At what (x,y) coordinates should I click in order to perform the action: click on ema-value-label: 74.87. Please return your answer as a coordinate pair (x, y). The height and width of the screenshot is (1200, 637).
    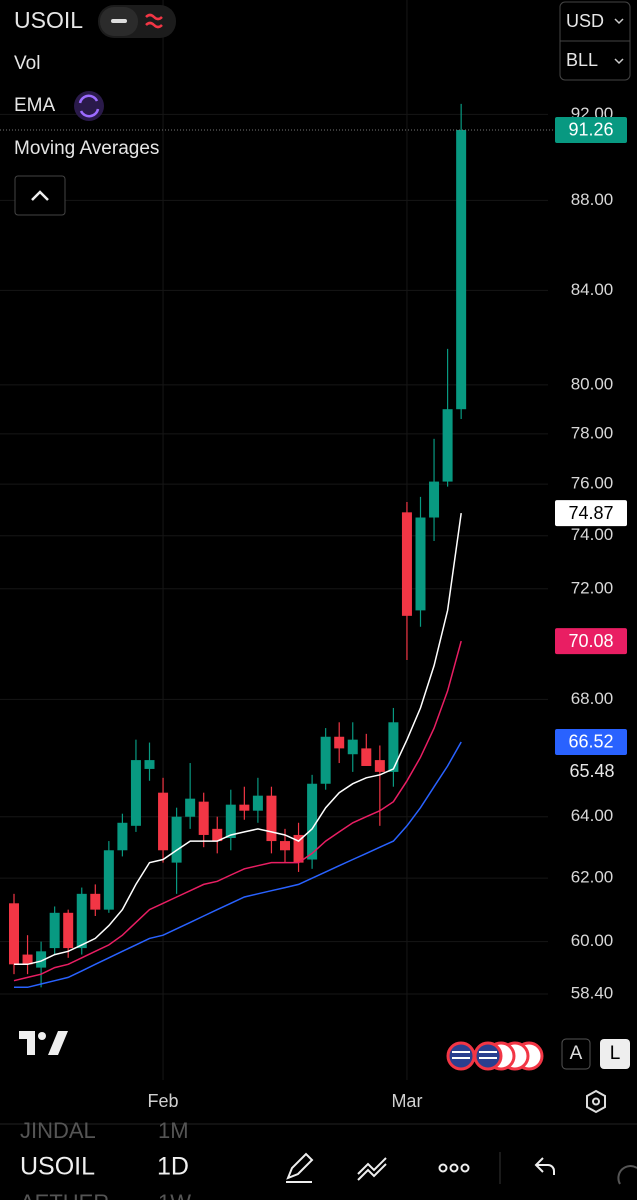
    Looking at the image, I should click on (590, 513).